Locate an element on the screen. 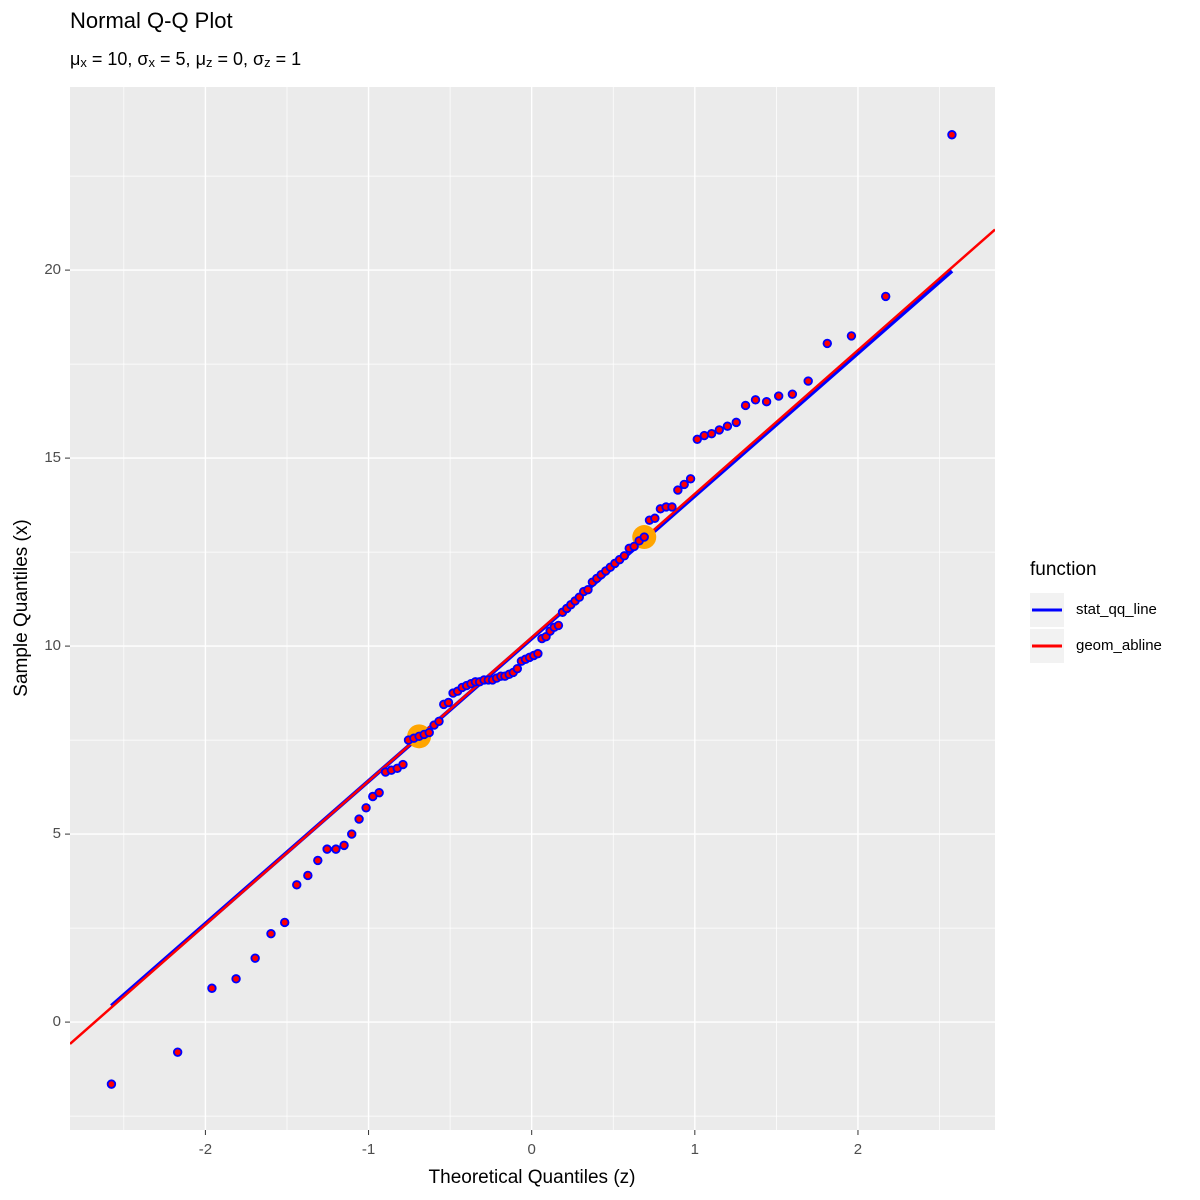 The height and width of the screenshot is (1200, 1200). chart-title: Normal Q-Q Plot is located at coordinates (151, 20).